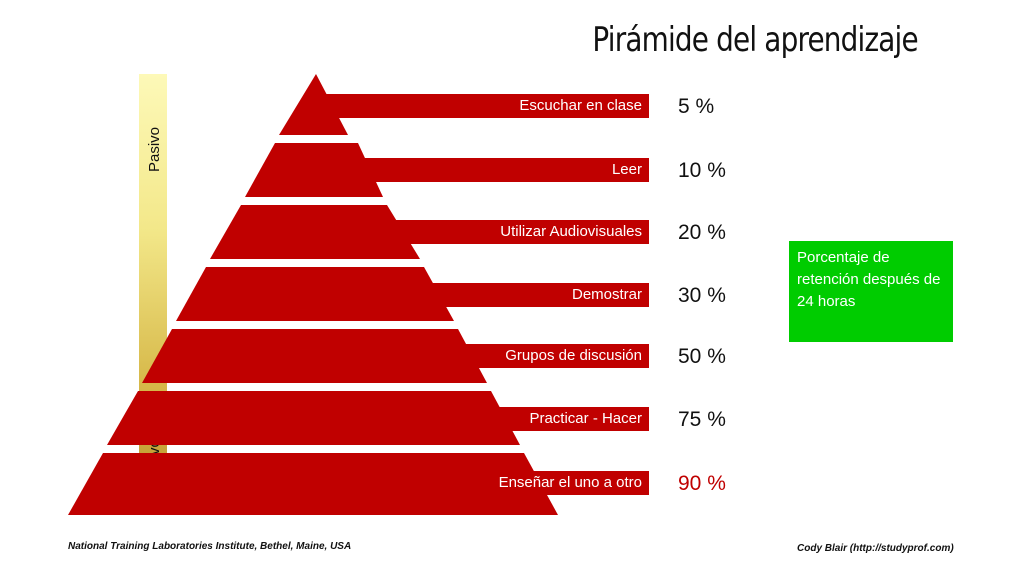 The width and height of the screenshot is (1024, 576). What do you see at coordinates (702, 170) in the screenshot?
I see `level-percent-2: 10 %` at bounding box center [702, 170].